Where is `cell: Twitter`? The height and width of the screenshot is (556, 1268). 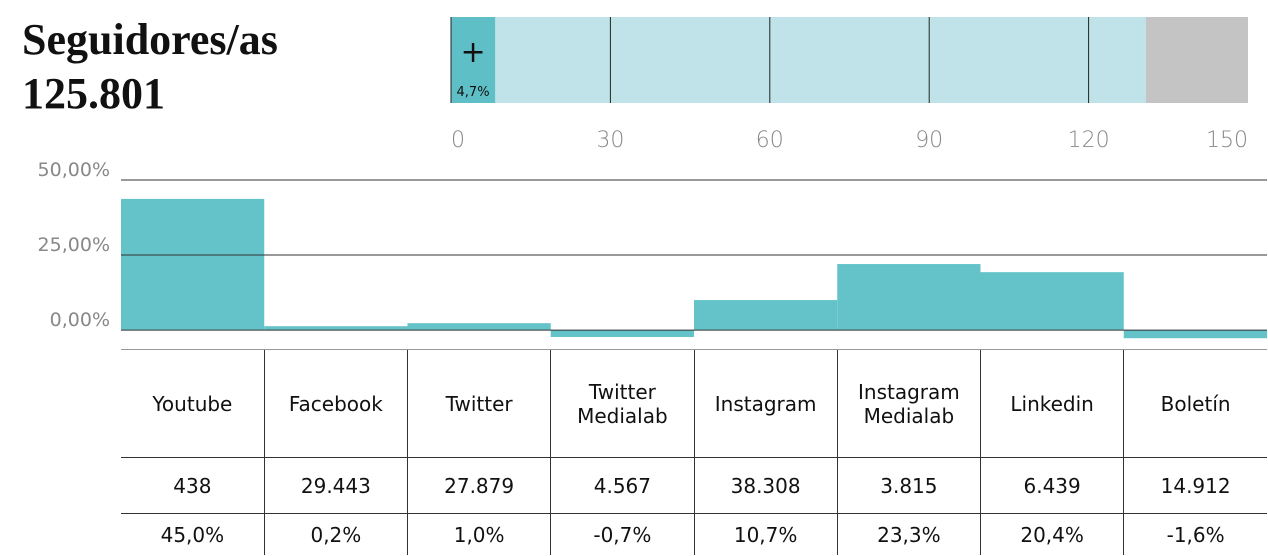 cell: Twitter is located at coordinates (478, 404).